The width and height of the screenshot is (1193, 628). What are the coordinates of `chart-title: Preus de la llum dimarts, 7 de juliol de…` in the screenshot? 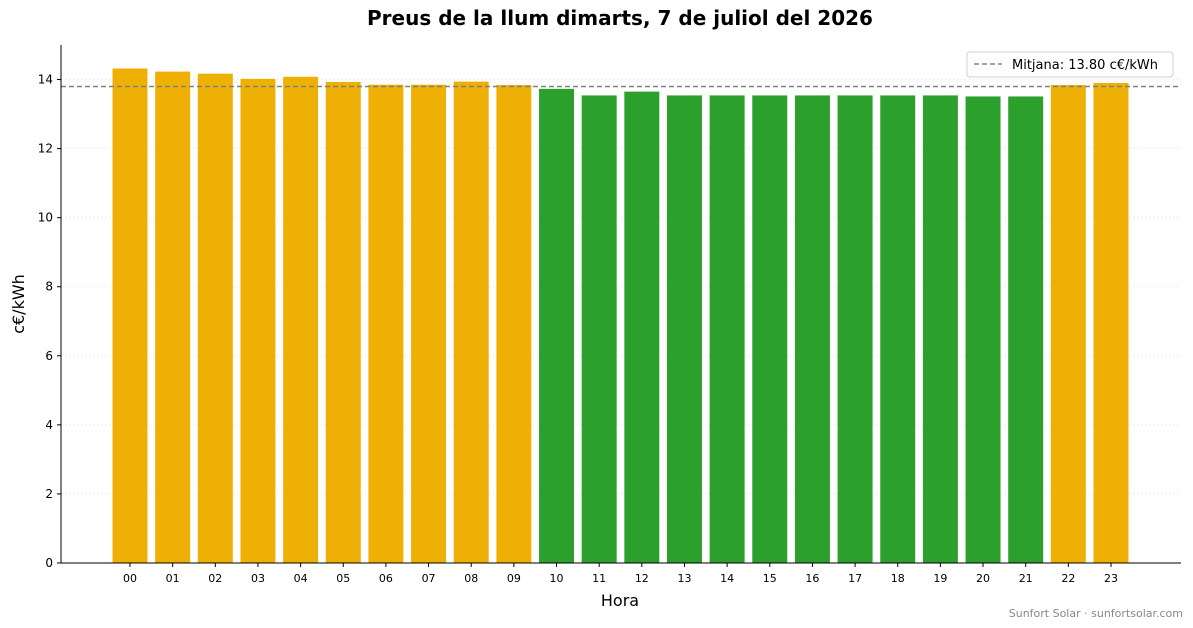 It's located at (620, 18).